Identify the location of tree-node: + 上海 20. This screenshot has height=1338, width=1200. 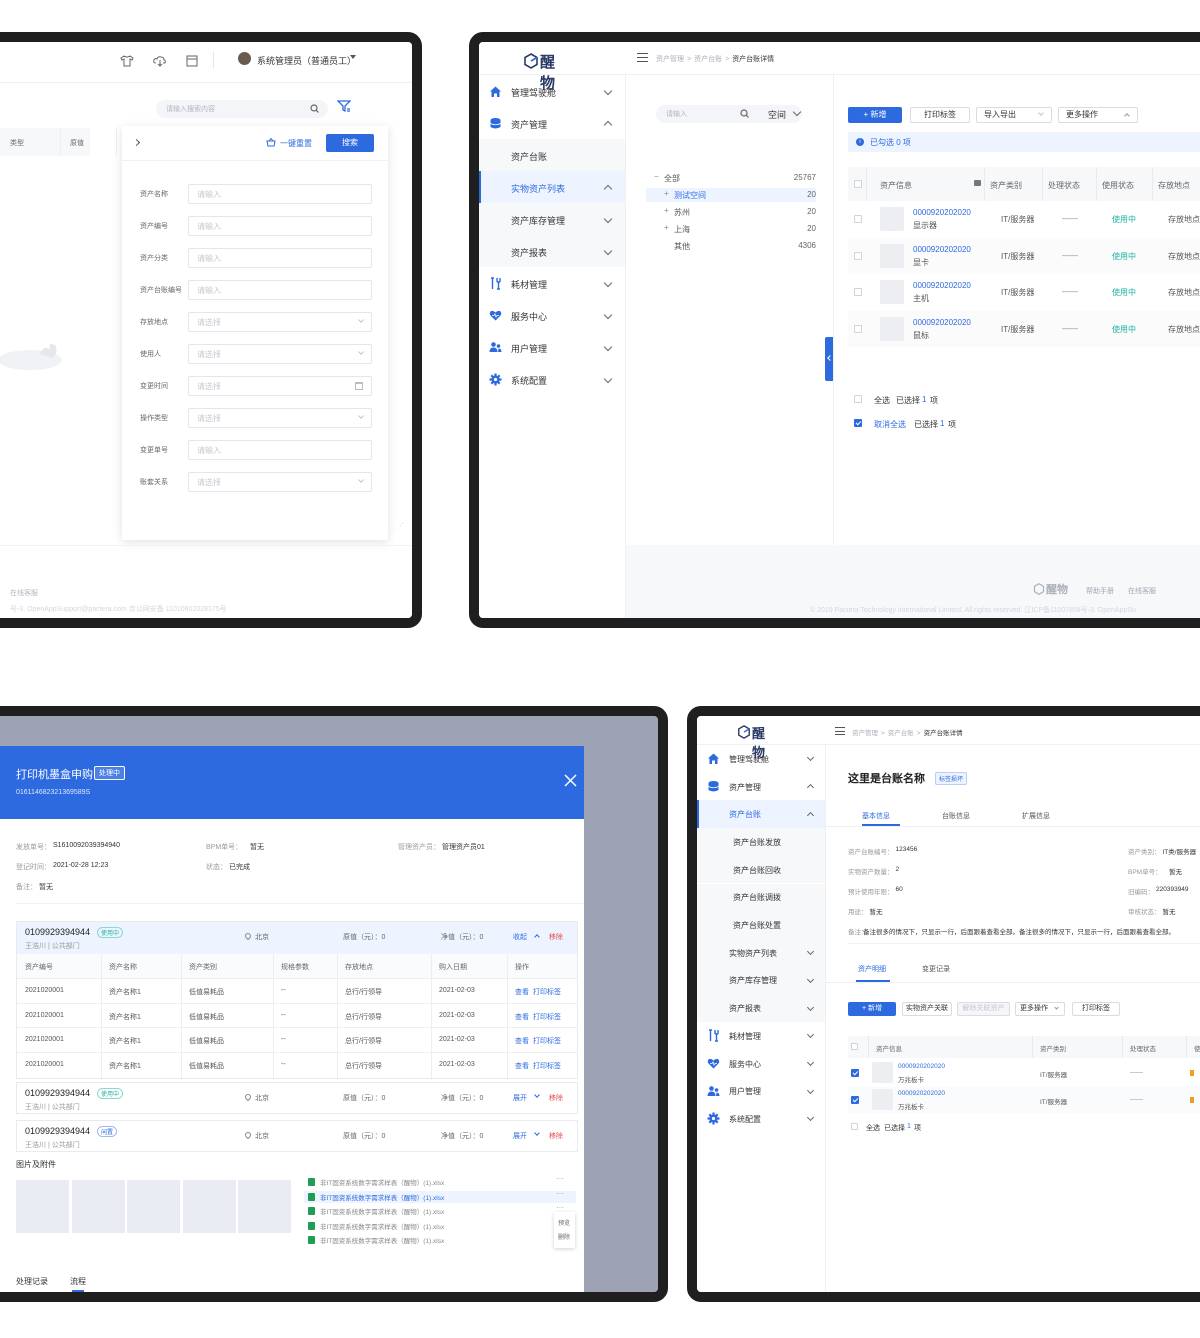
(731, 229).